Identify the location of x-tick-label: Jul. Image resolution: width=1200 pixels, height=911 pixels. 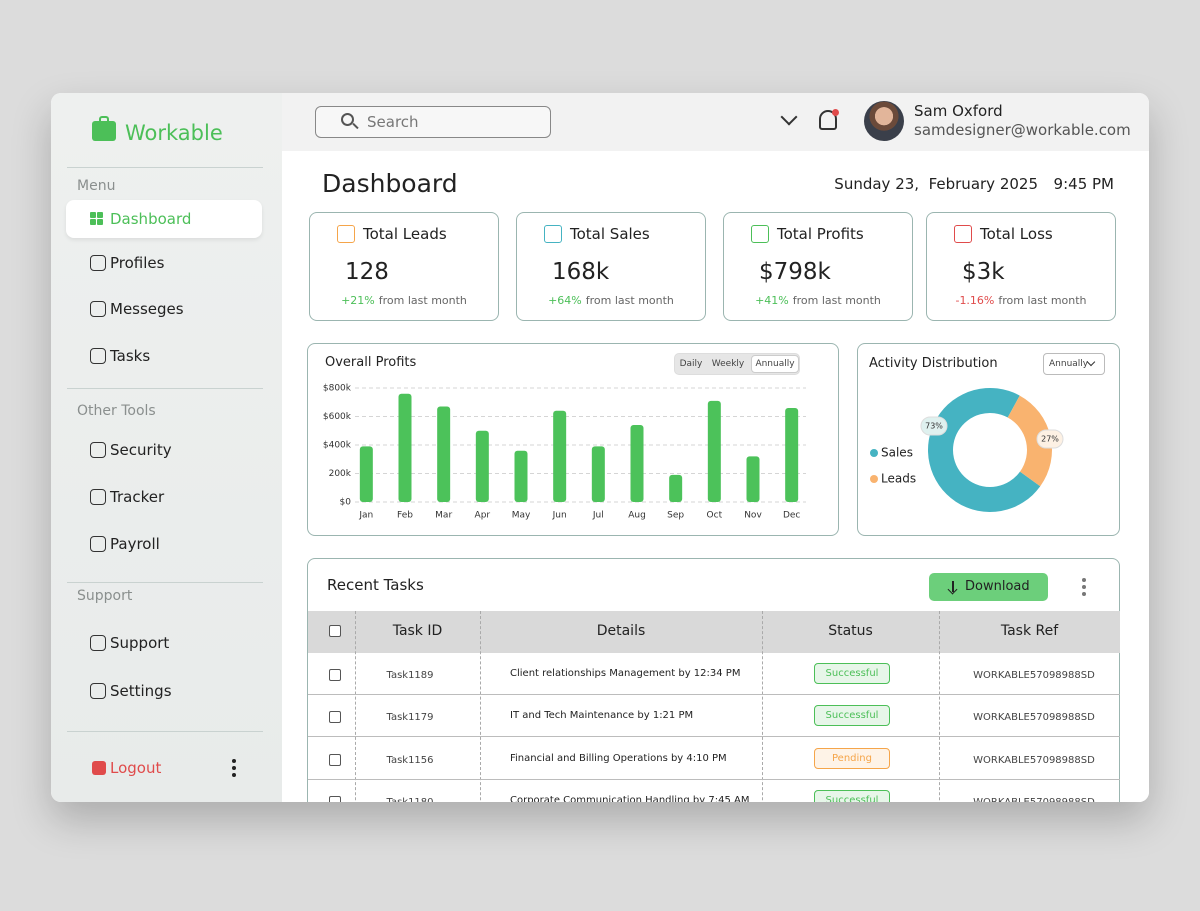
(598, 516).